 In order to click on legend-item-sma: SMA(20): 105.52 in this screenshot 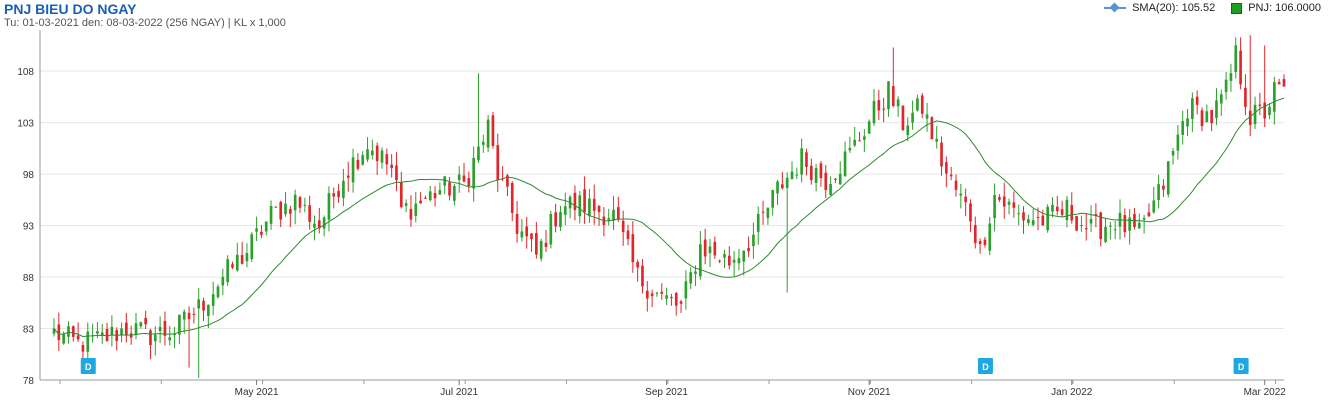, I will do `click(1159, 8)`.